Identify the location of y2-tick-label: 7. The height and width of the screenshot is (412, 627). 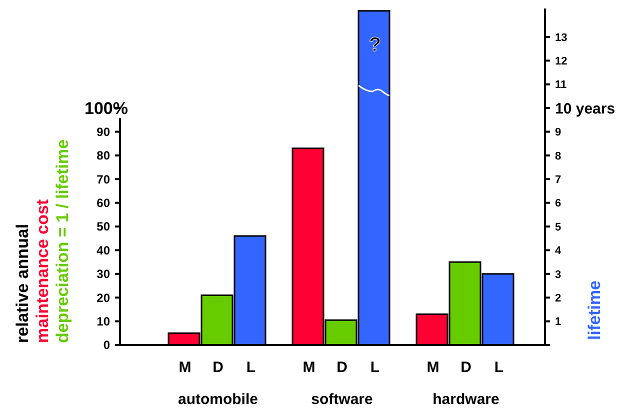
(558, 180).